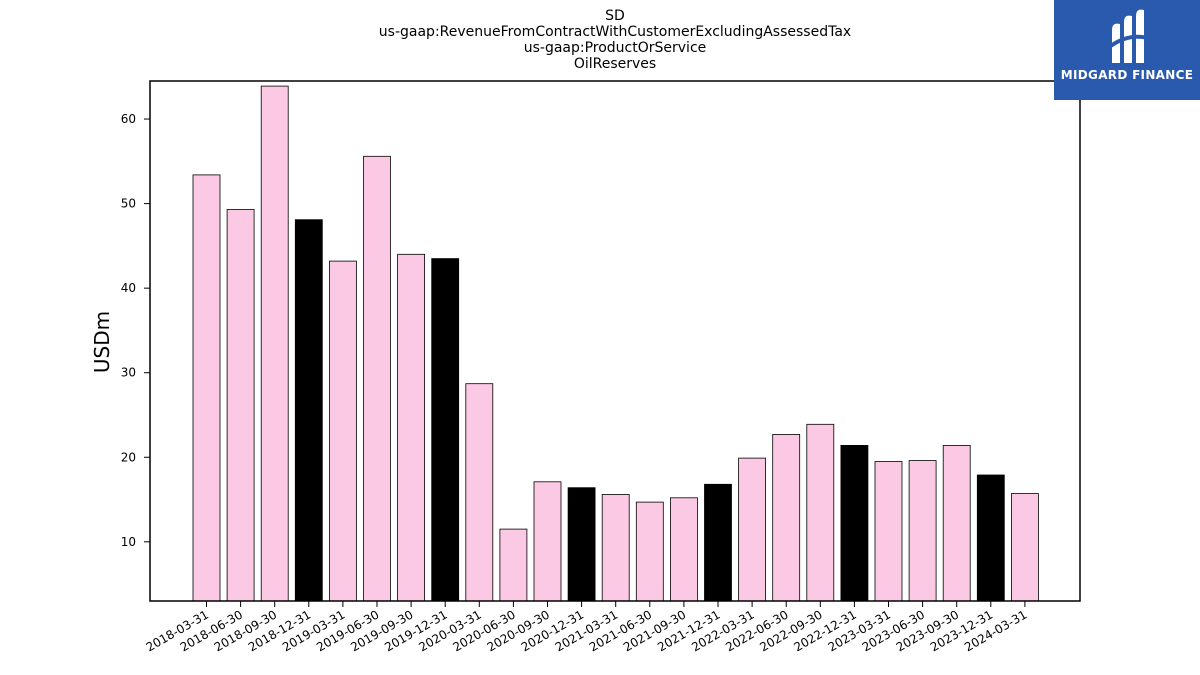  I want to click on title-line-2: us-gaap:ProductOrService, so click(615, 48).